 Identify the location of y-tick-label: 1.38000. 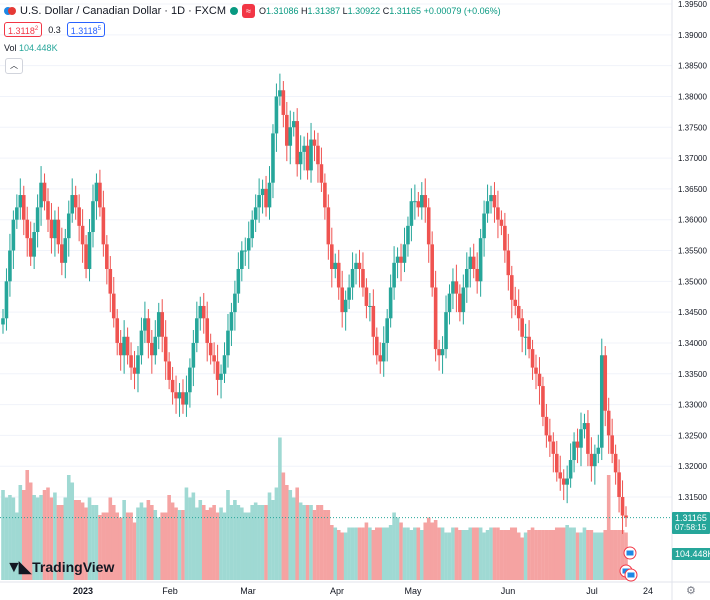
(692, 96).